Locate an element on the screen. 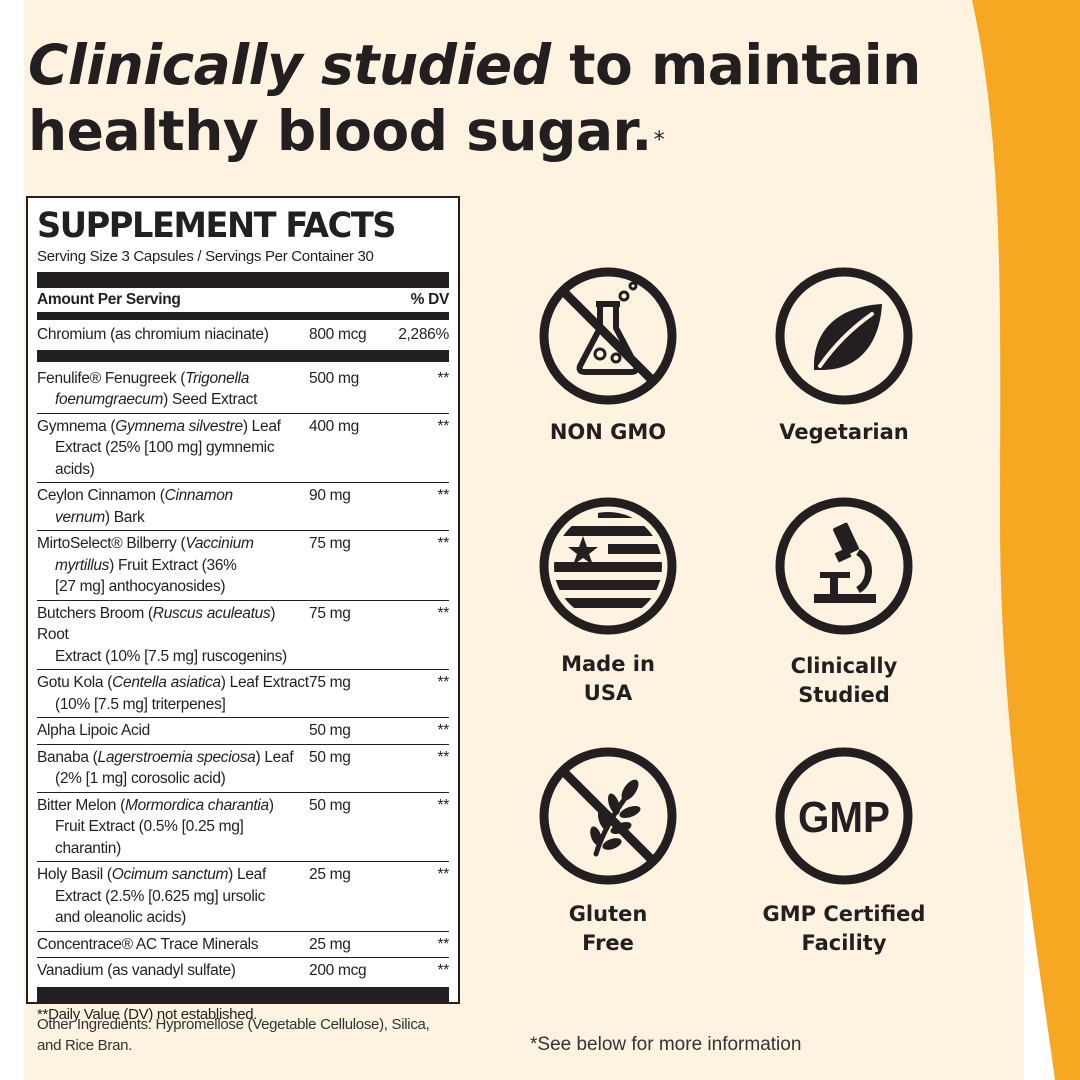 This screenshot has height=1080, width=1080. ingredient-amount: 25 mg is located at coordinates (330, 874).